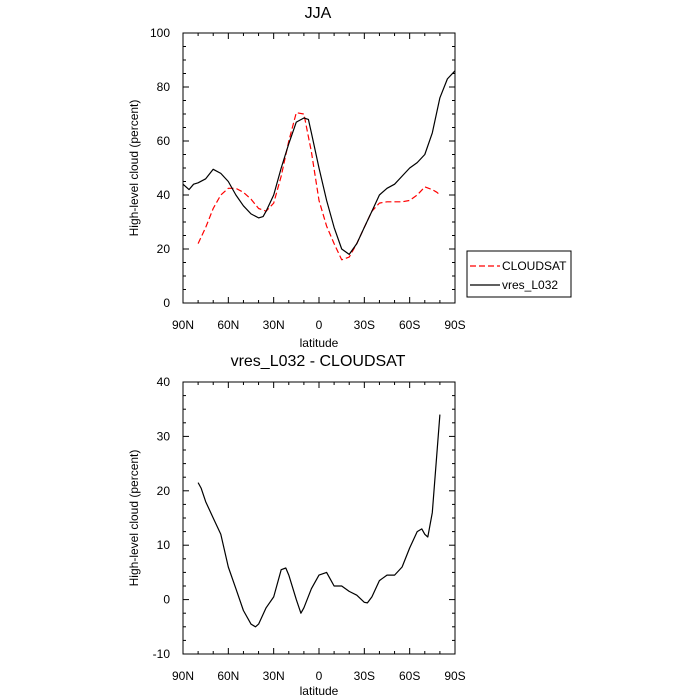 Image resolution: width=700 pixels, height=700 pixels. I want to click on bottom-x-tick-label: 0, so click(319, 676).